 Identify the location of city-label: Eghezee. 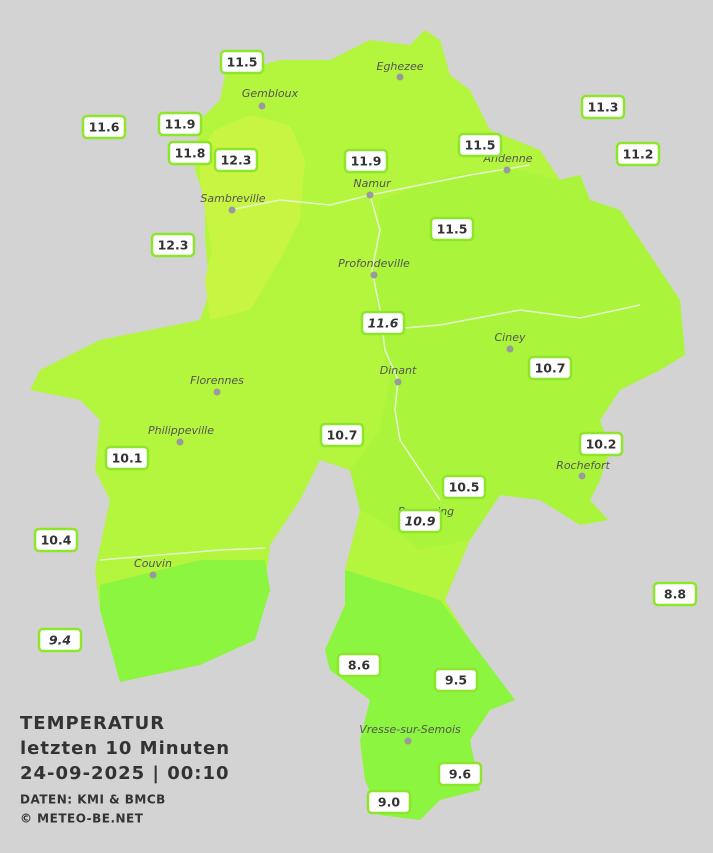
(400, 66).